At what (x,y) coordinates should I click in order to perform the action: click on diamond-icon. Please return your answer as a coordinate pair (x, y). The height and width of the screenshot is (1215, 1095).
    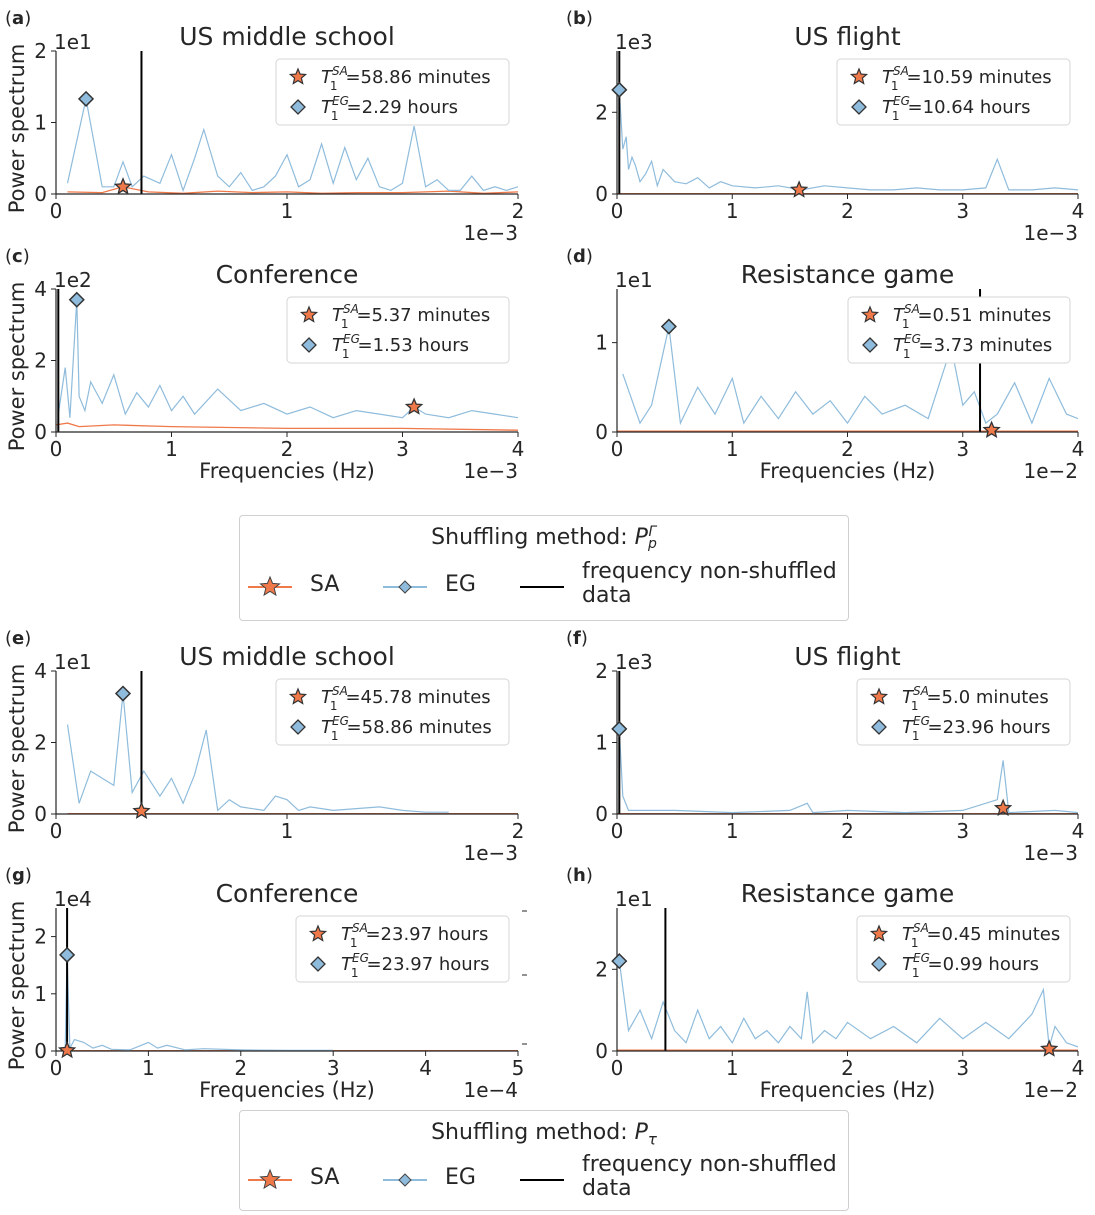
    Looking at the image, I should click on (405, 1180).